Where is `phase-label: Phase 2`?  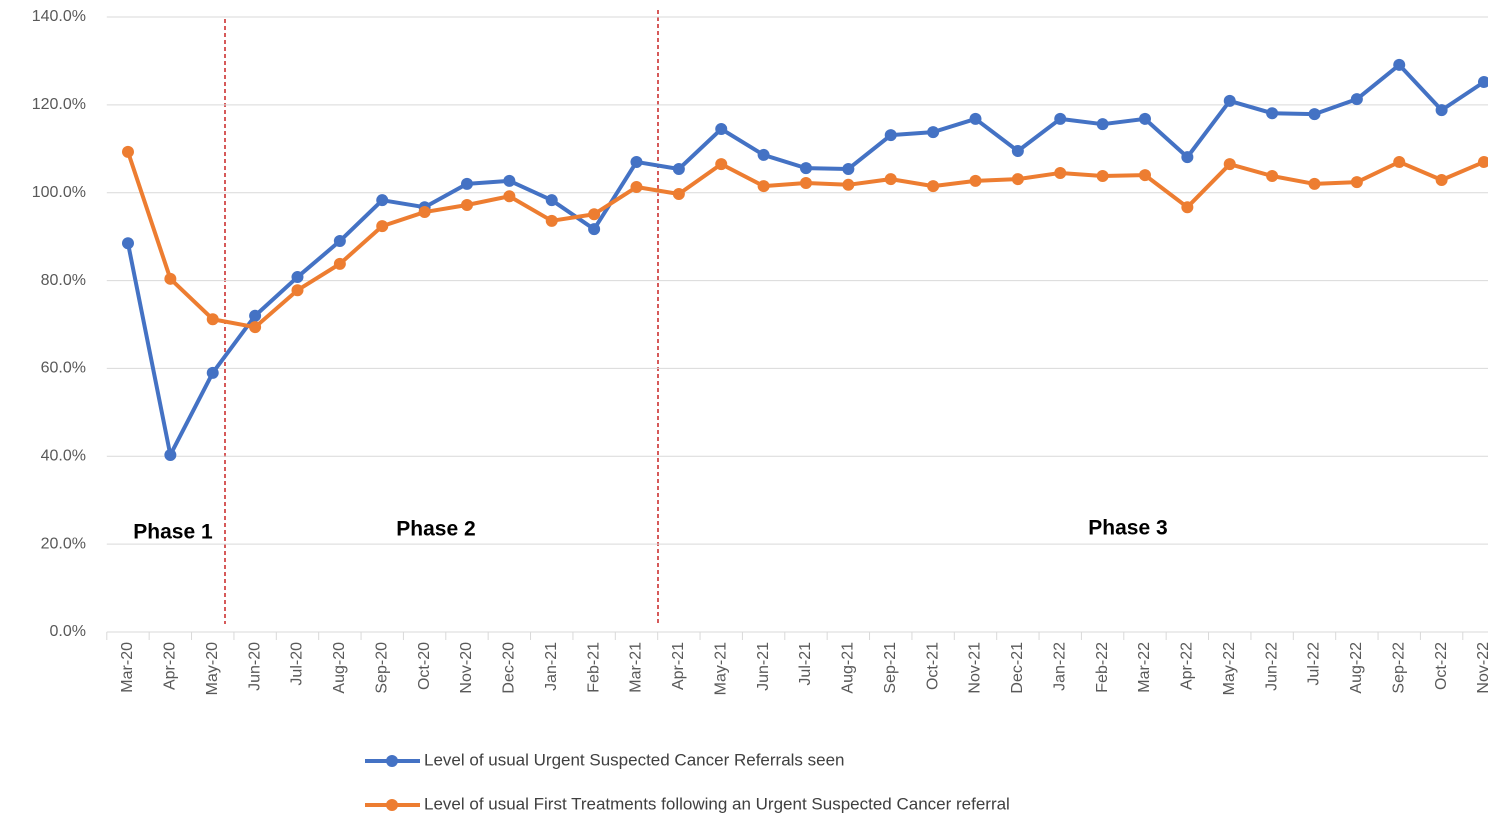 phase-label: Phase 2 is located at coordinates (435, 529).